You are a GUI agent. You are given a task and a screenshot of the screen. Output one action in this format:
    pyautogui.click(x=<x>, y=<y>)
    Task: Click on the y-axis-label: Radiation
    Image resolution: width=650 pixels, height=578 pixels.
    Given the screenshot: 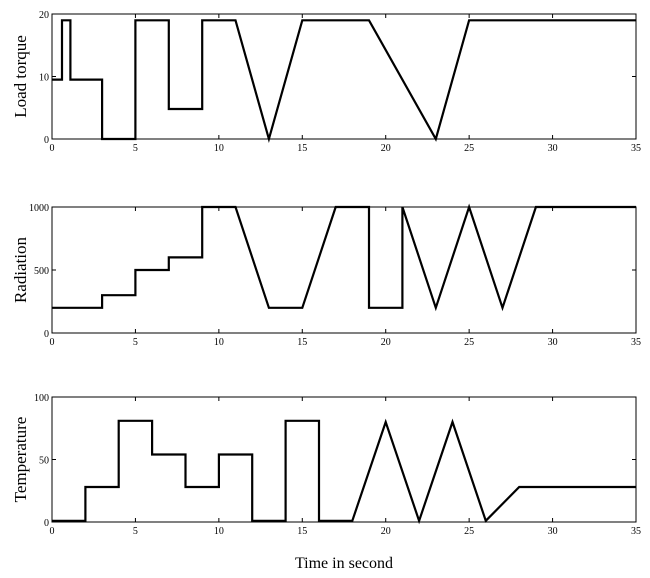 What is the action you would take?
    pyautogui.click(x=20, y=269)
    